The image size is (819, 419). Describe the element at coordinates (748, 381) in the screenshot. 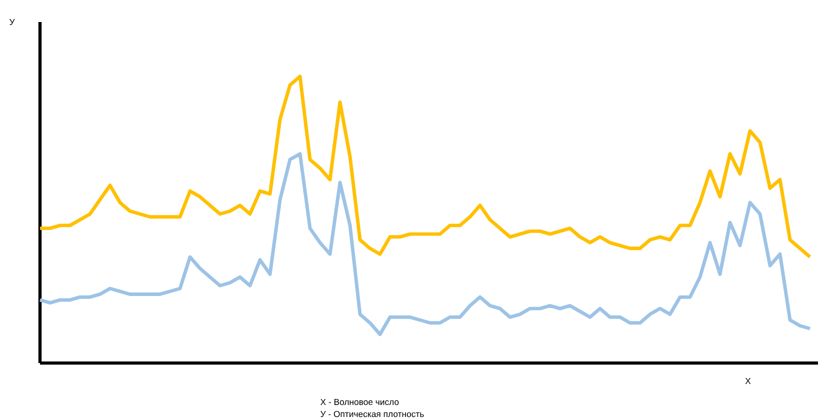

I see `x-axis-title: Х` at that location.